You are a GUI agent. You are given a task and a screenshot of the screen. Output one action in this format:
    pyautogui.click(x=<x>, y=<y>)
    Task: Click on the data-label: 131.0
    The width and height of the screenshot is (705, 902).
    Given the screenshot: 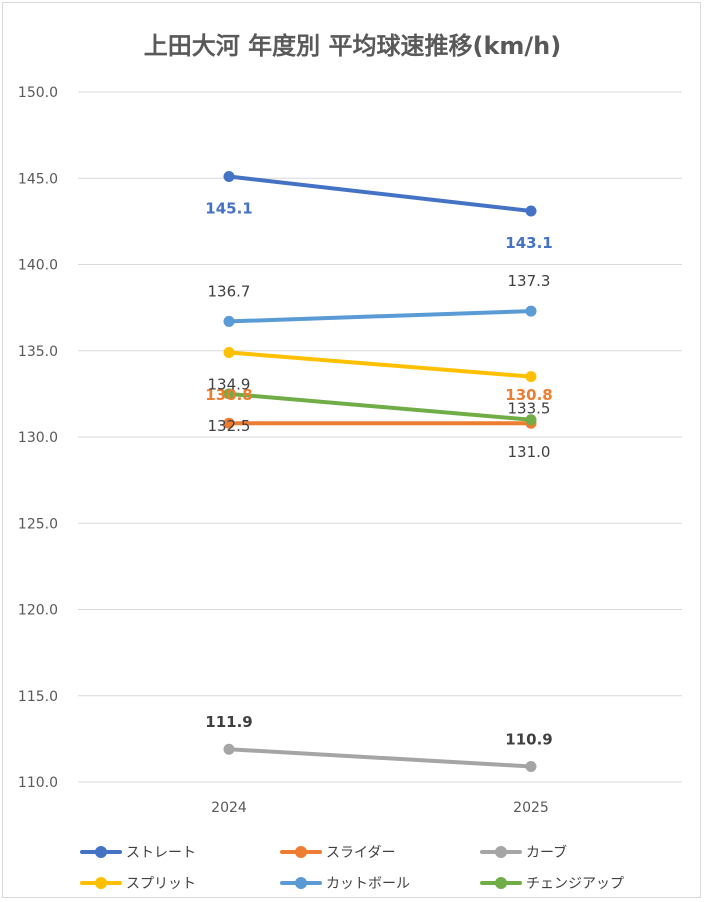 What is the action you would take?
    pyautogui.click(x=529, y=452)
    